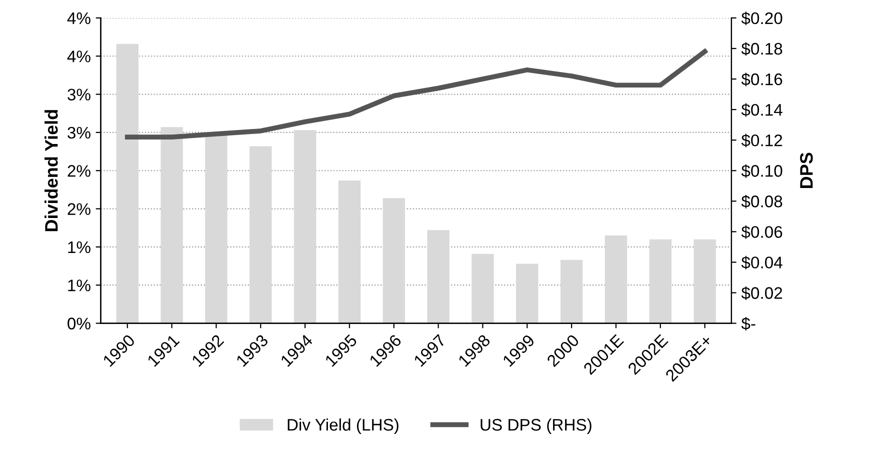 The image size is (876, 449). I want to click on y2-tick-label: $0.02, so click(761, 293).